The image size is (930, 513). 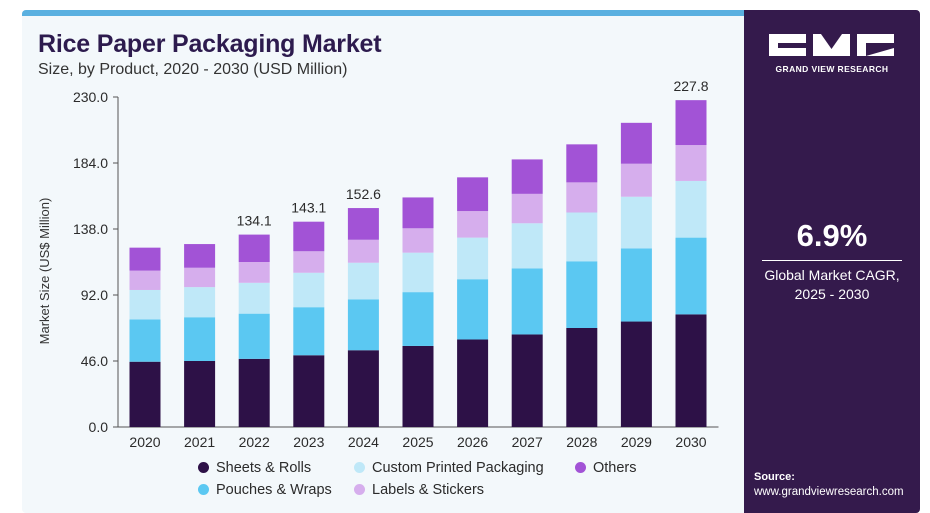 I want to click on cagr-label-line2: 2025 - 2030, so click(x=832, y=294).